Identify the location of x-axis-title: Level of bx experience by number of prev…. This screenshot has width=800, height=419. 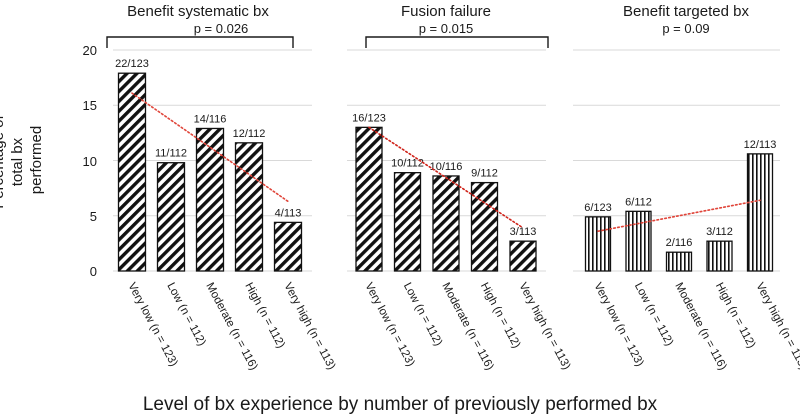
(400, 404).